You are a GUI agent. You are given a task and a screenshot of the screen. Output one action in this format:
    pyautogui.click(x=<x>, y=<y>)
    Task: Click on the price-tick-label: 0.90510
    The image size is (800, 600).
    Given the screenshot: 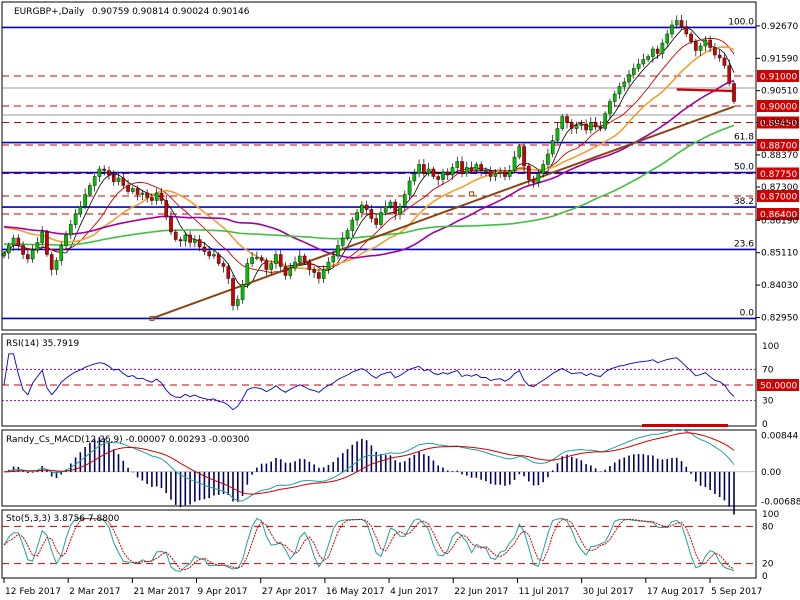 What is the action you would take?
    pyautogui.click(x=779, y=92)
    